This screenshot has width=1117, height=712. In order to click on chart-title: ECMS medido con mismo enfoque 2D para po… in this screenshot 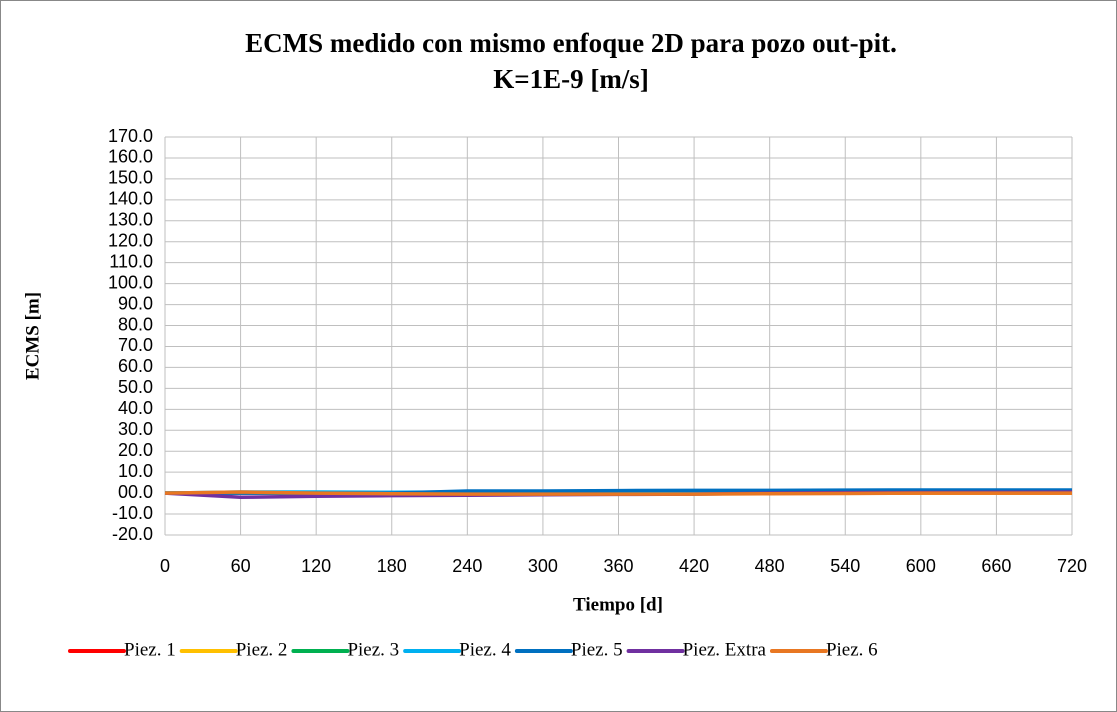, I will do `click(571, 43)`.